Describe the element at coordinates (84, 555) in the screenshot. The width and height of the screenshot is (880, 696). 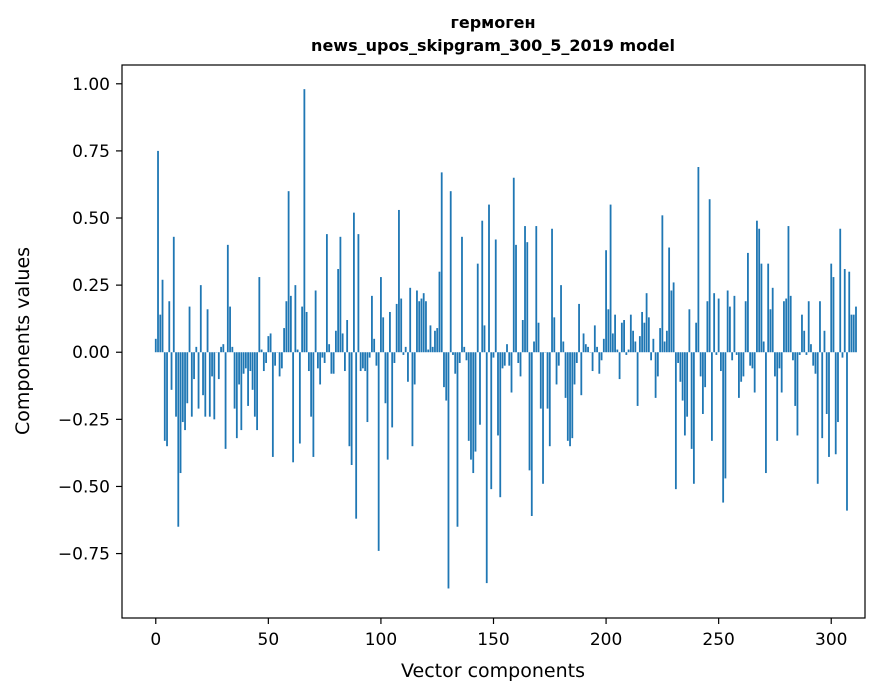
I see `y-tick-label: −0.75` at that location.